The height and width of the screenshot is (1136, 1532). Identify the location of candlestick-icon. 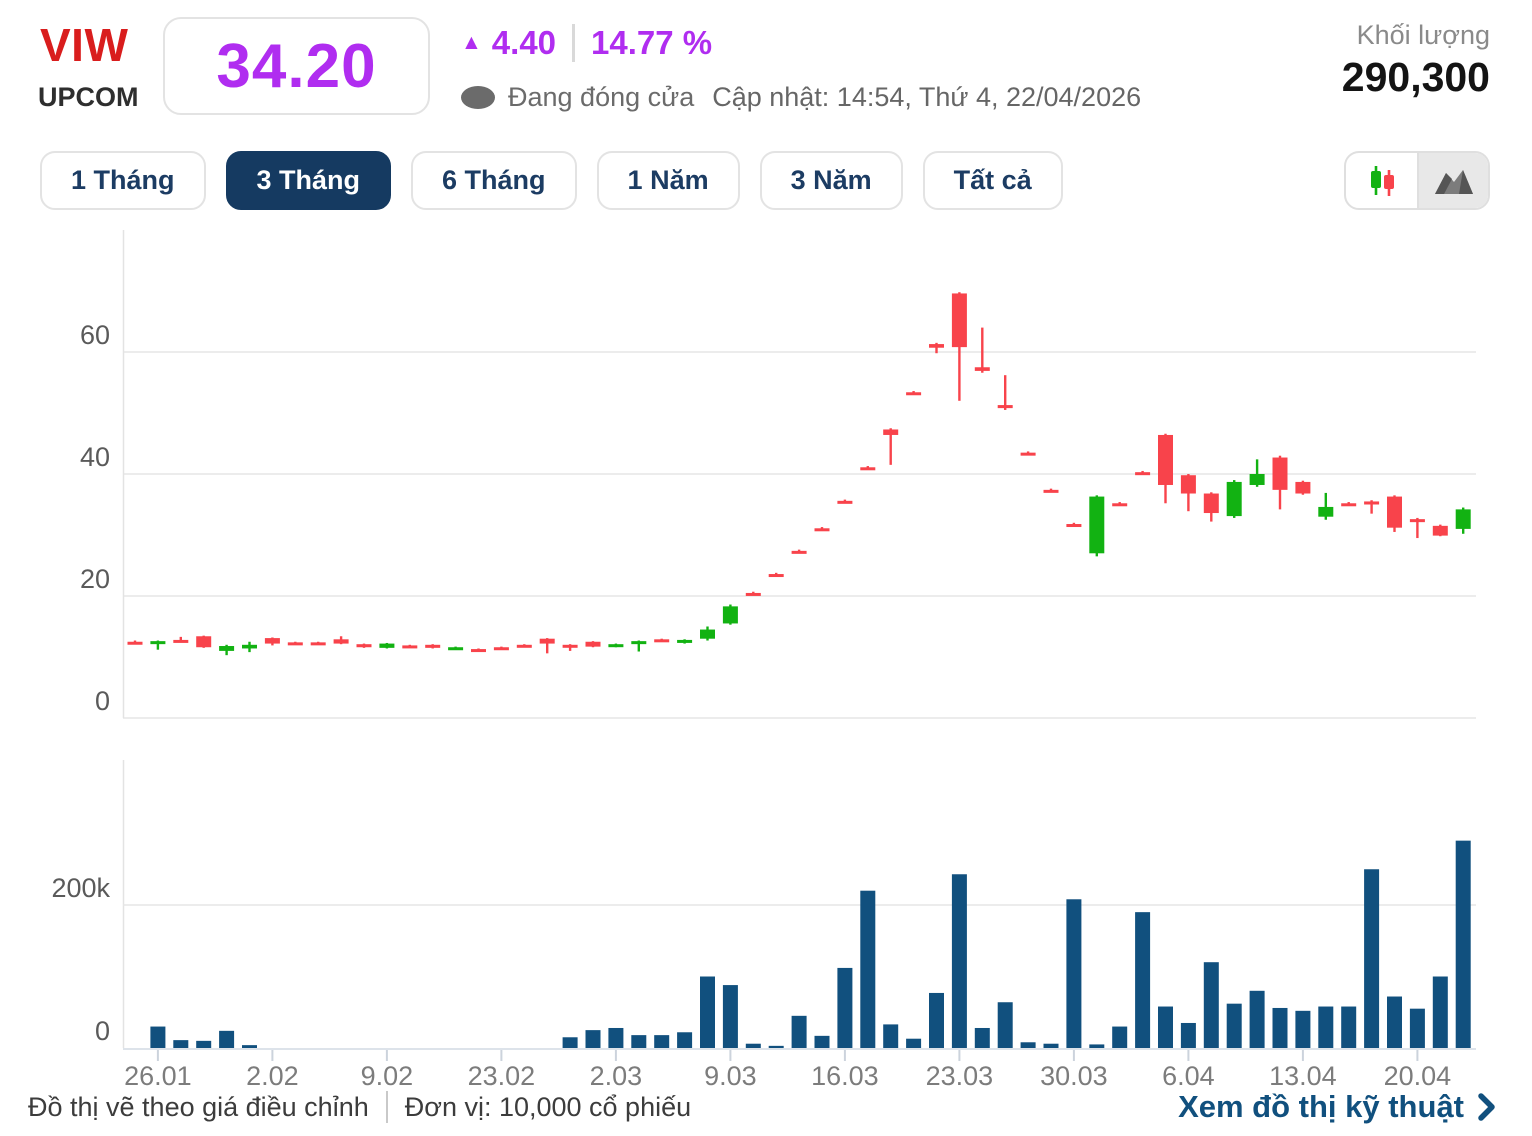
(1382, 180).